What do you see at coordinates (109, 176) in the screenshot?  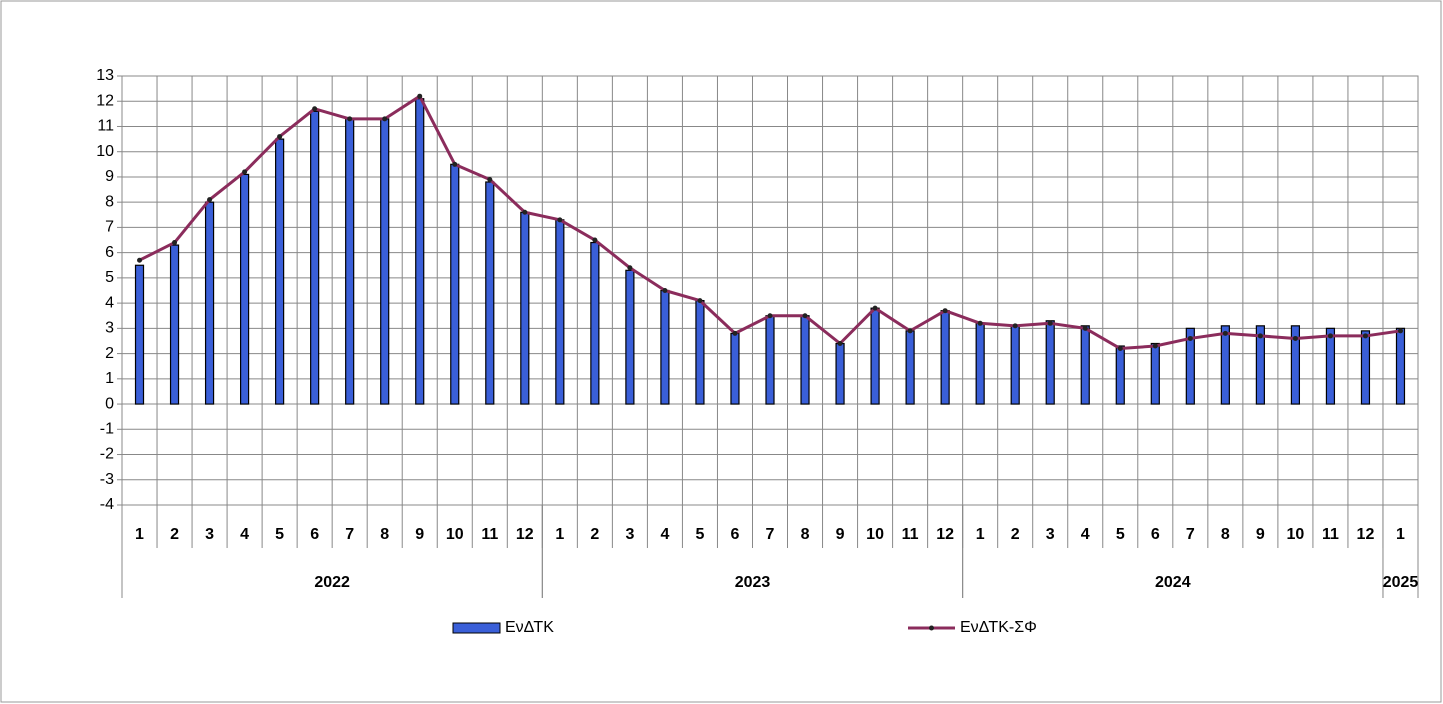 I see `y-tick-label: 9` at bounding box center [109, 176].